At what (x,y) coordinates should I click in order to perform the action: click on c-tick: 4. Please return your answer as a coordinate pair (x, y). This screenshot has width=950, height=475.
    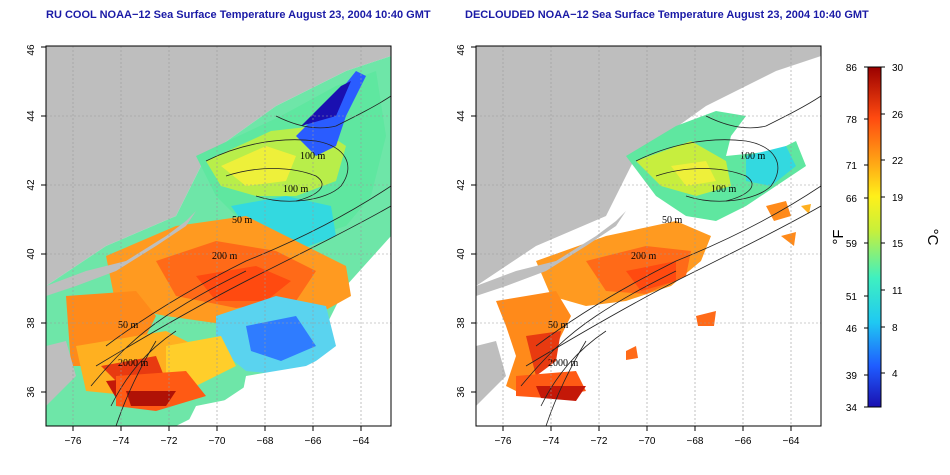
    Looking at the image, I should click on (895, 374).